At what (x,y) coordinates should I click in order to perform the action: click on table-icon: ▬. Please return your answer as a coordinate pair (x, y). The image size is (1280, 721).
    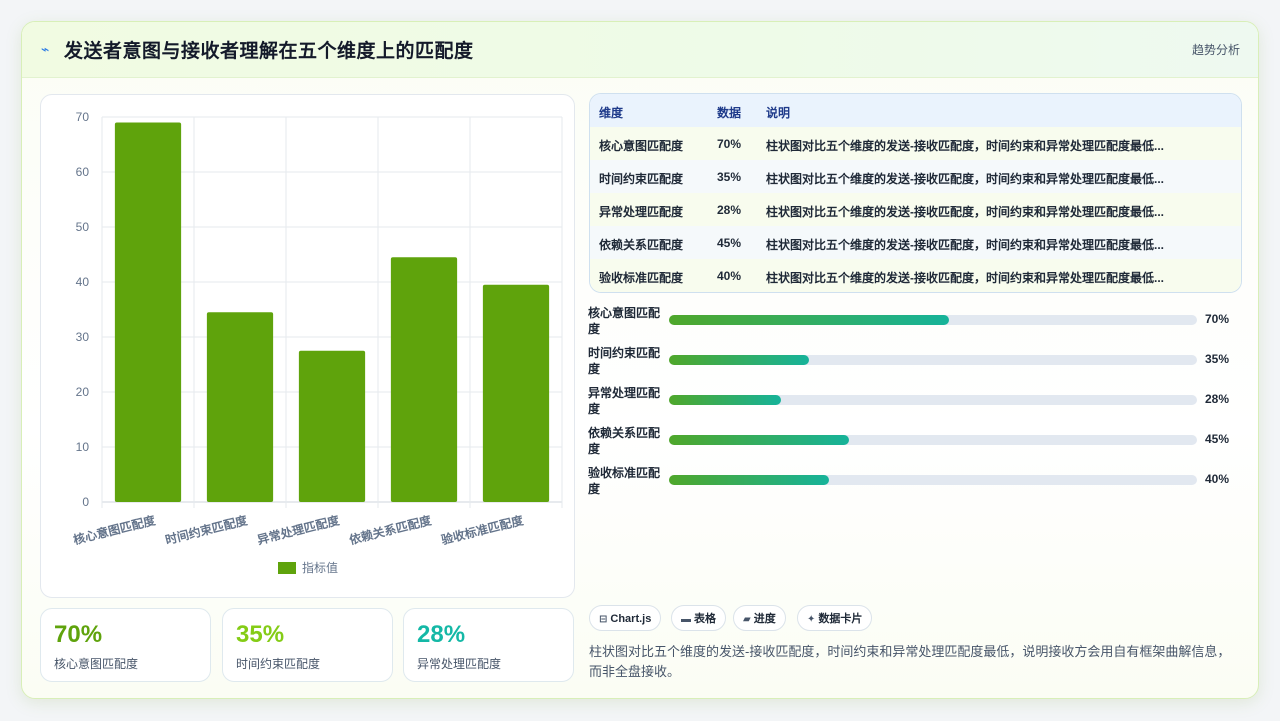
    Looking at the image, I should click on (686, 619).